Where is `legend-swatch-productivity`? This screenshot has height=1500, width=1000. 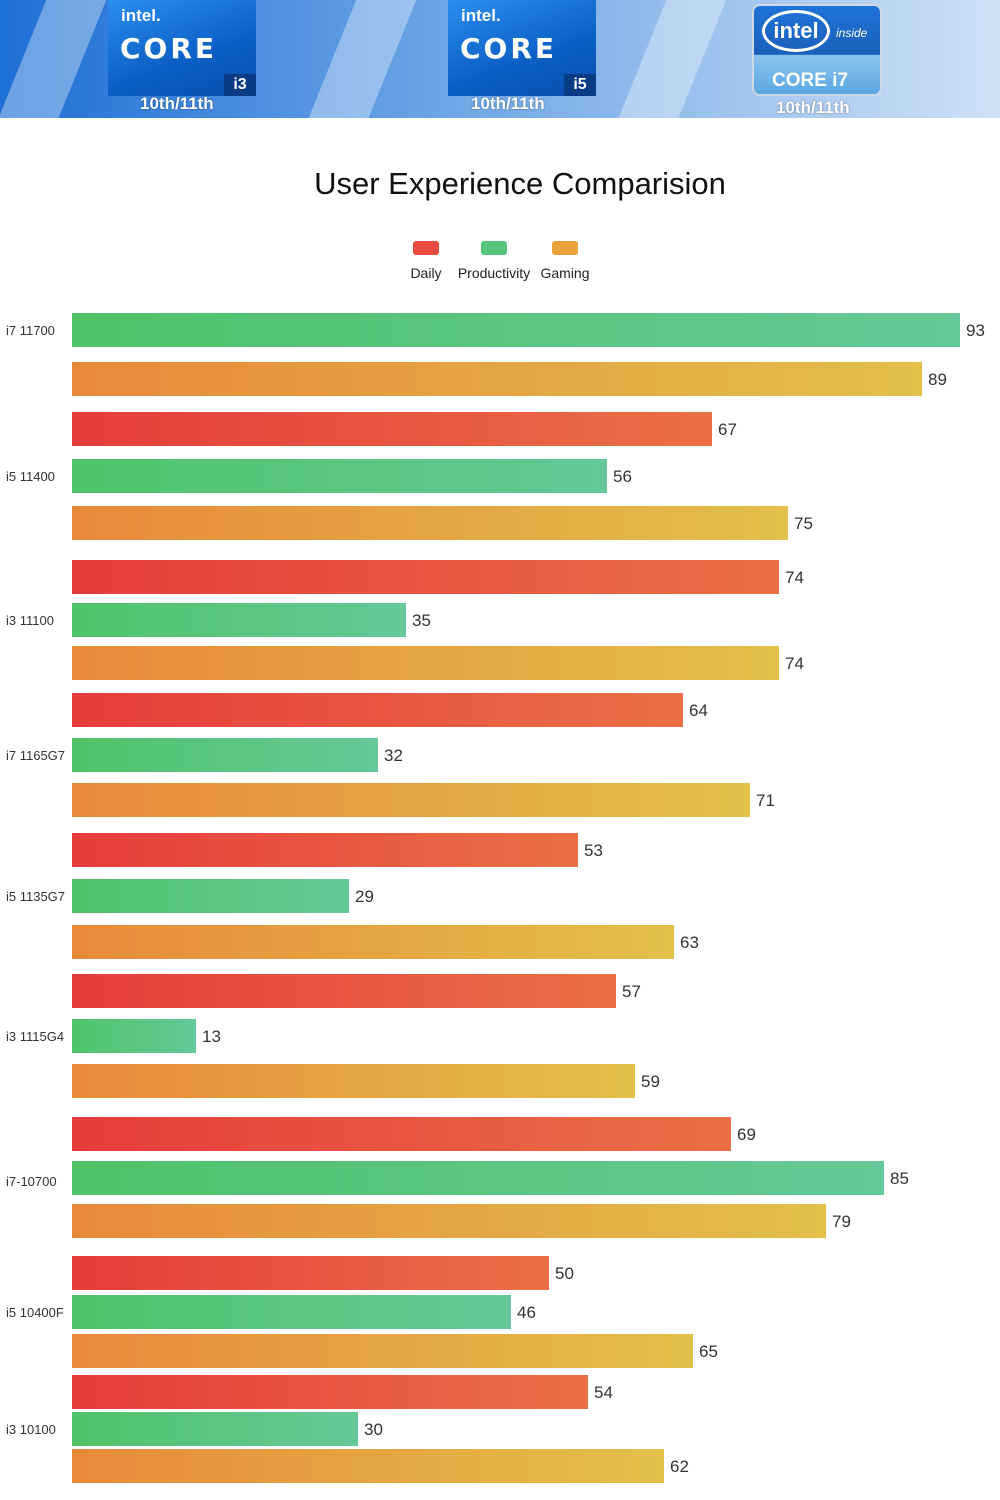
legend-swatch-productivity is located at coordinates (494, 248).